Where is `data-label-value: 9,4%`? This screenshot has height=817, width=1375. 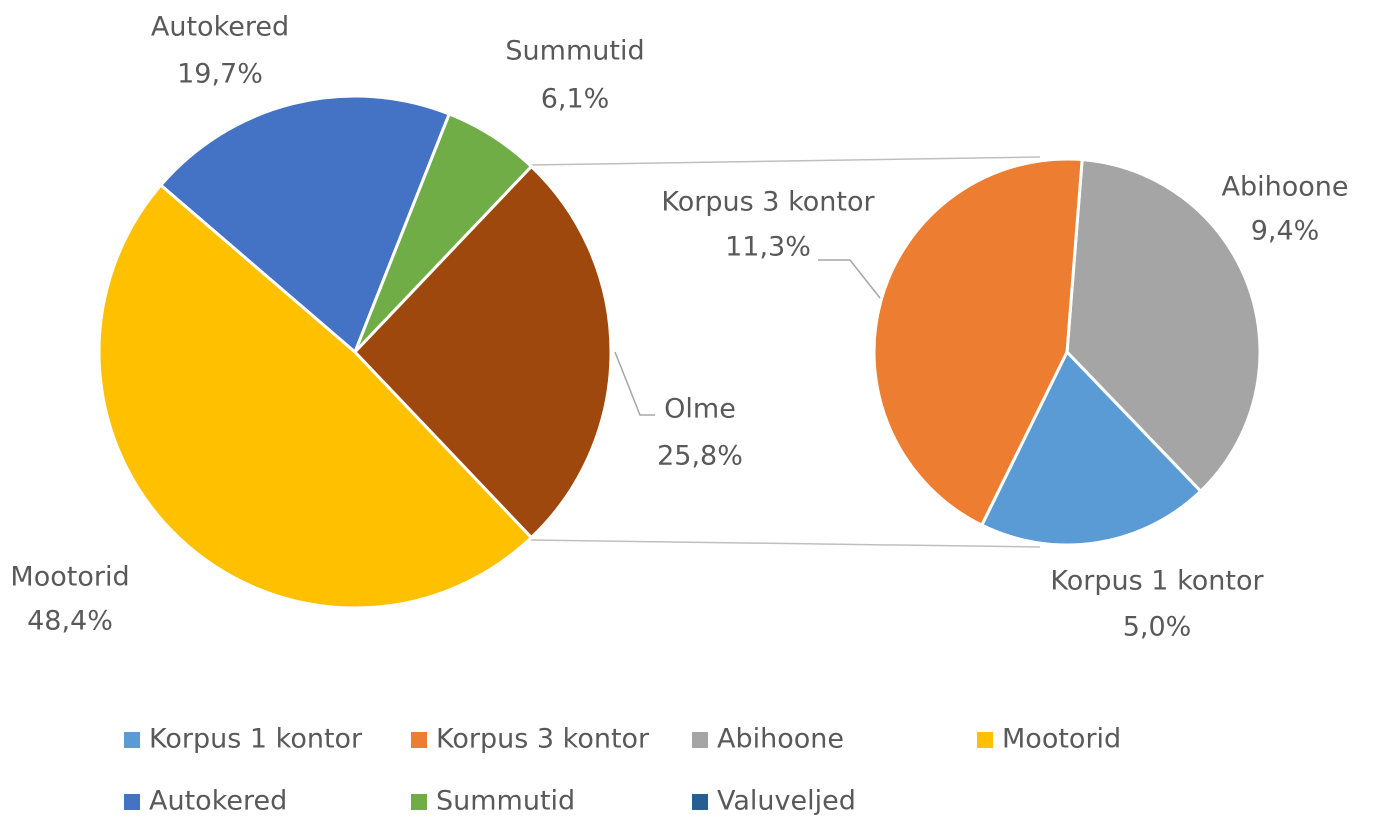 data-label-value: 9,4% is located at coordinates (1285, 231).